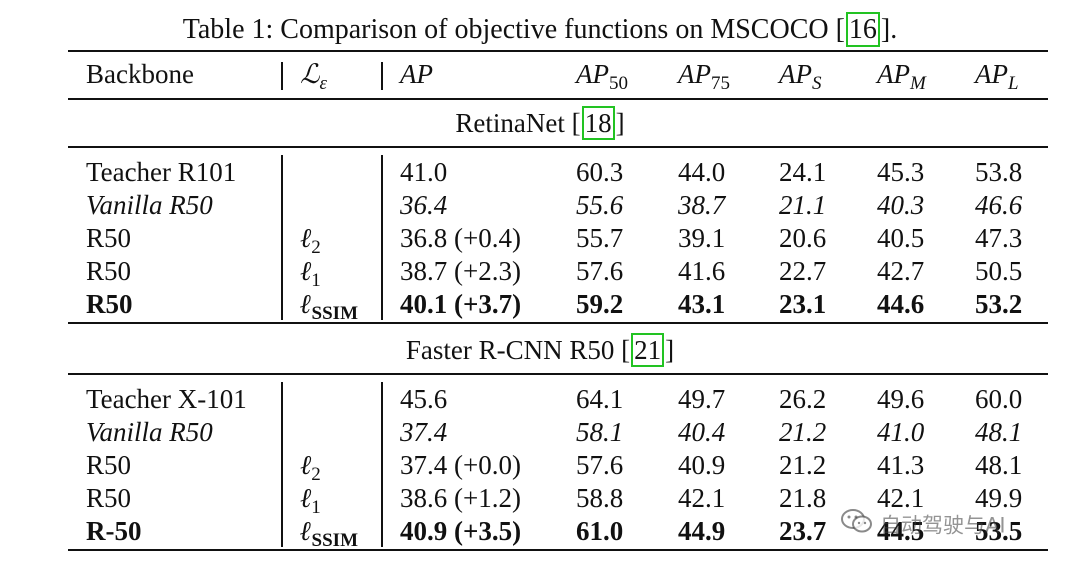  What do you see at coordinates (540, 432) in the screenshot?
I see `table-row: Vanilla R50 37.4 58.1 40.4 21.2 41.0 48.1` at bounding box center [540, 432].